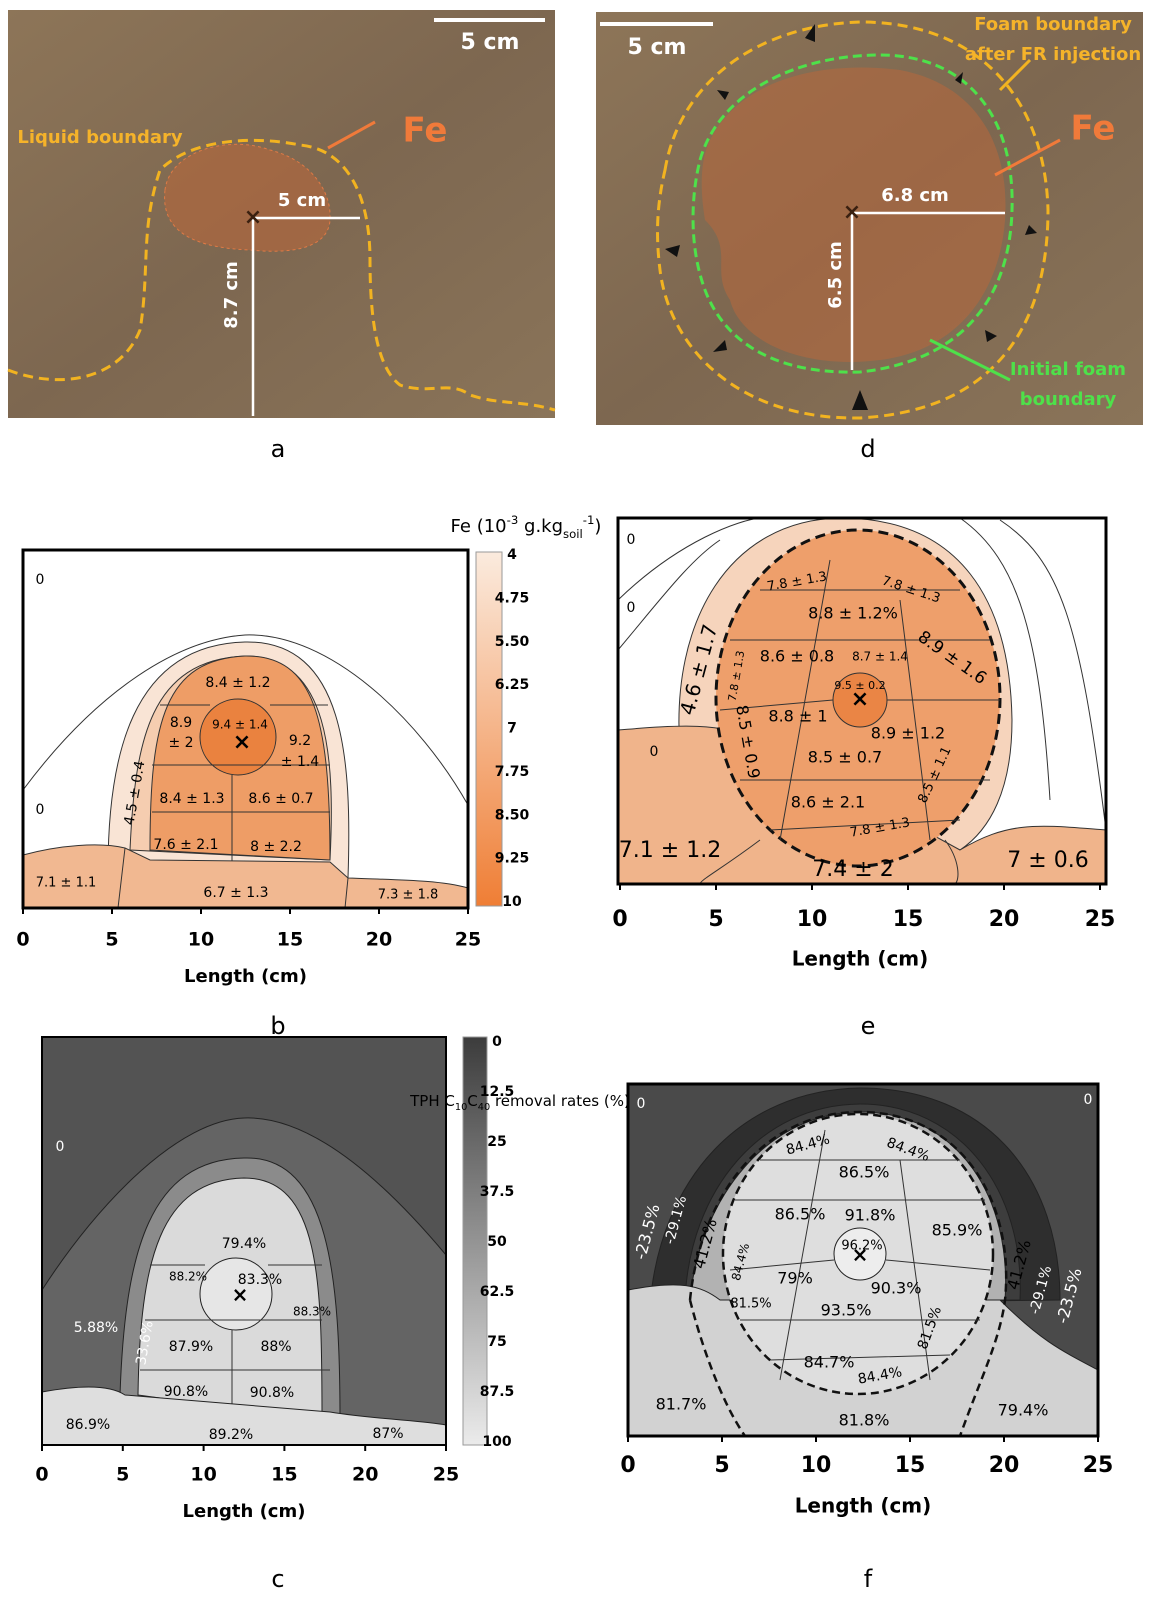  Describe the element at coordinates (512, 859) in the screenshot. I see `colorbar-tick-label: 9.25` at that location.